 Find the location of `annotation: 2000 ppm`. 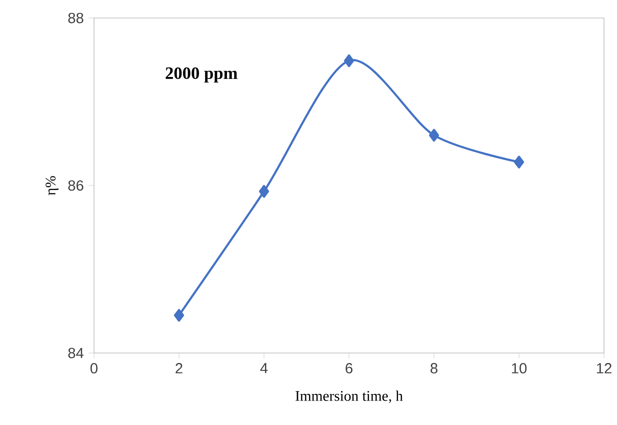

annotation: 2000 ppm is located at coordinates (202, 75).